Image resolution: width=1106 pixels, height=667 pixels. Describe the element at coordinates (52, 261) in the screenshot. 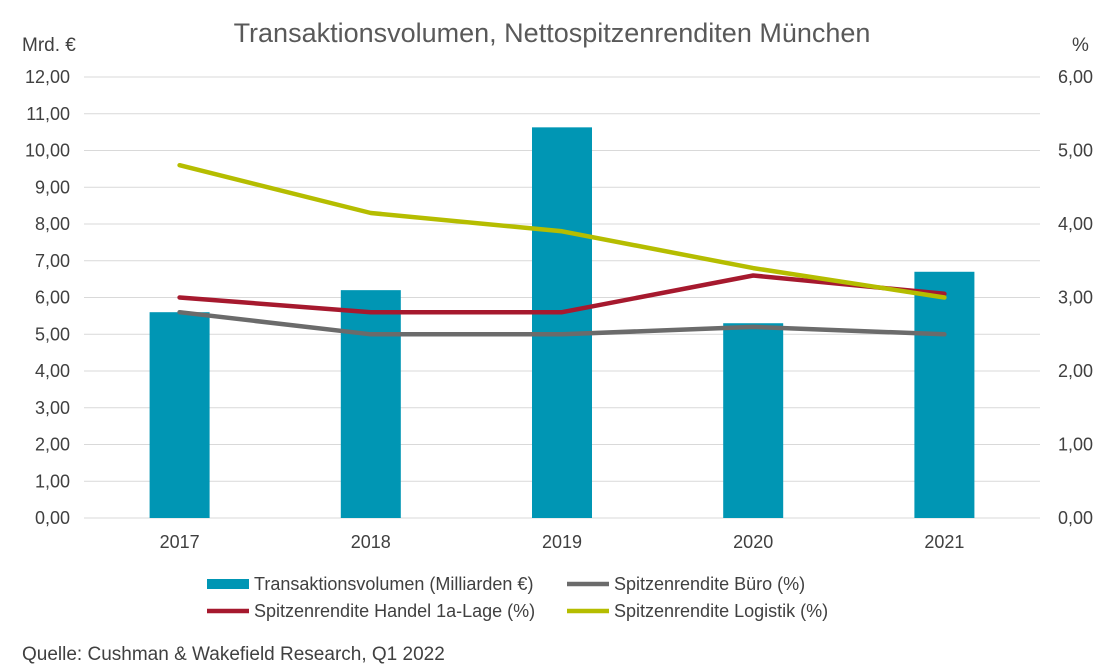

I see `left-tick-label: 7,00` at that location.